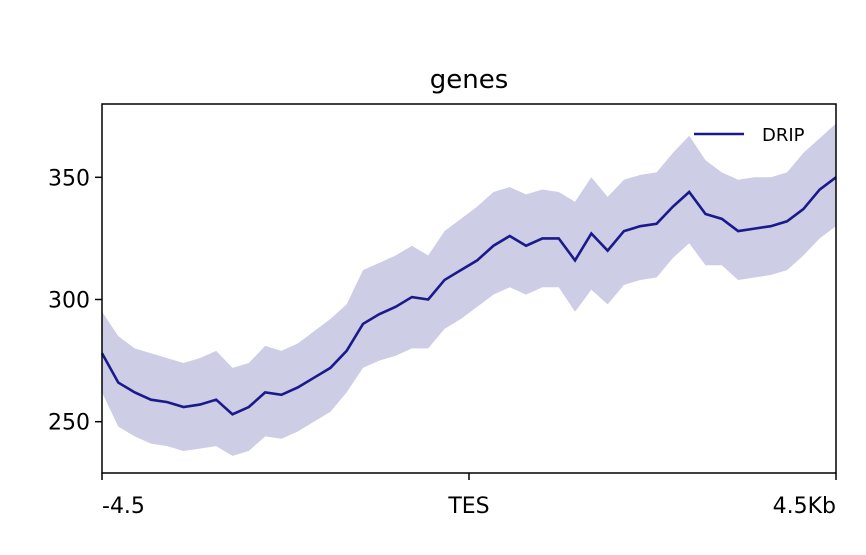 The width and height of the screenshot is (866, 555). What do you see at coordinates (123, 506) in the screenshot?
I see `x-tick-label: -4.5` at bounding box center [123, 506].